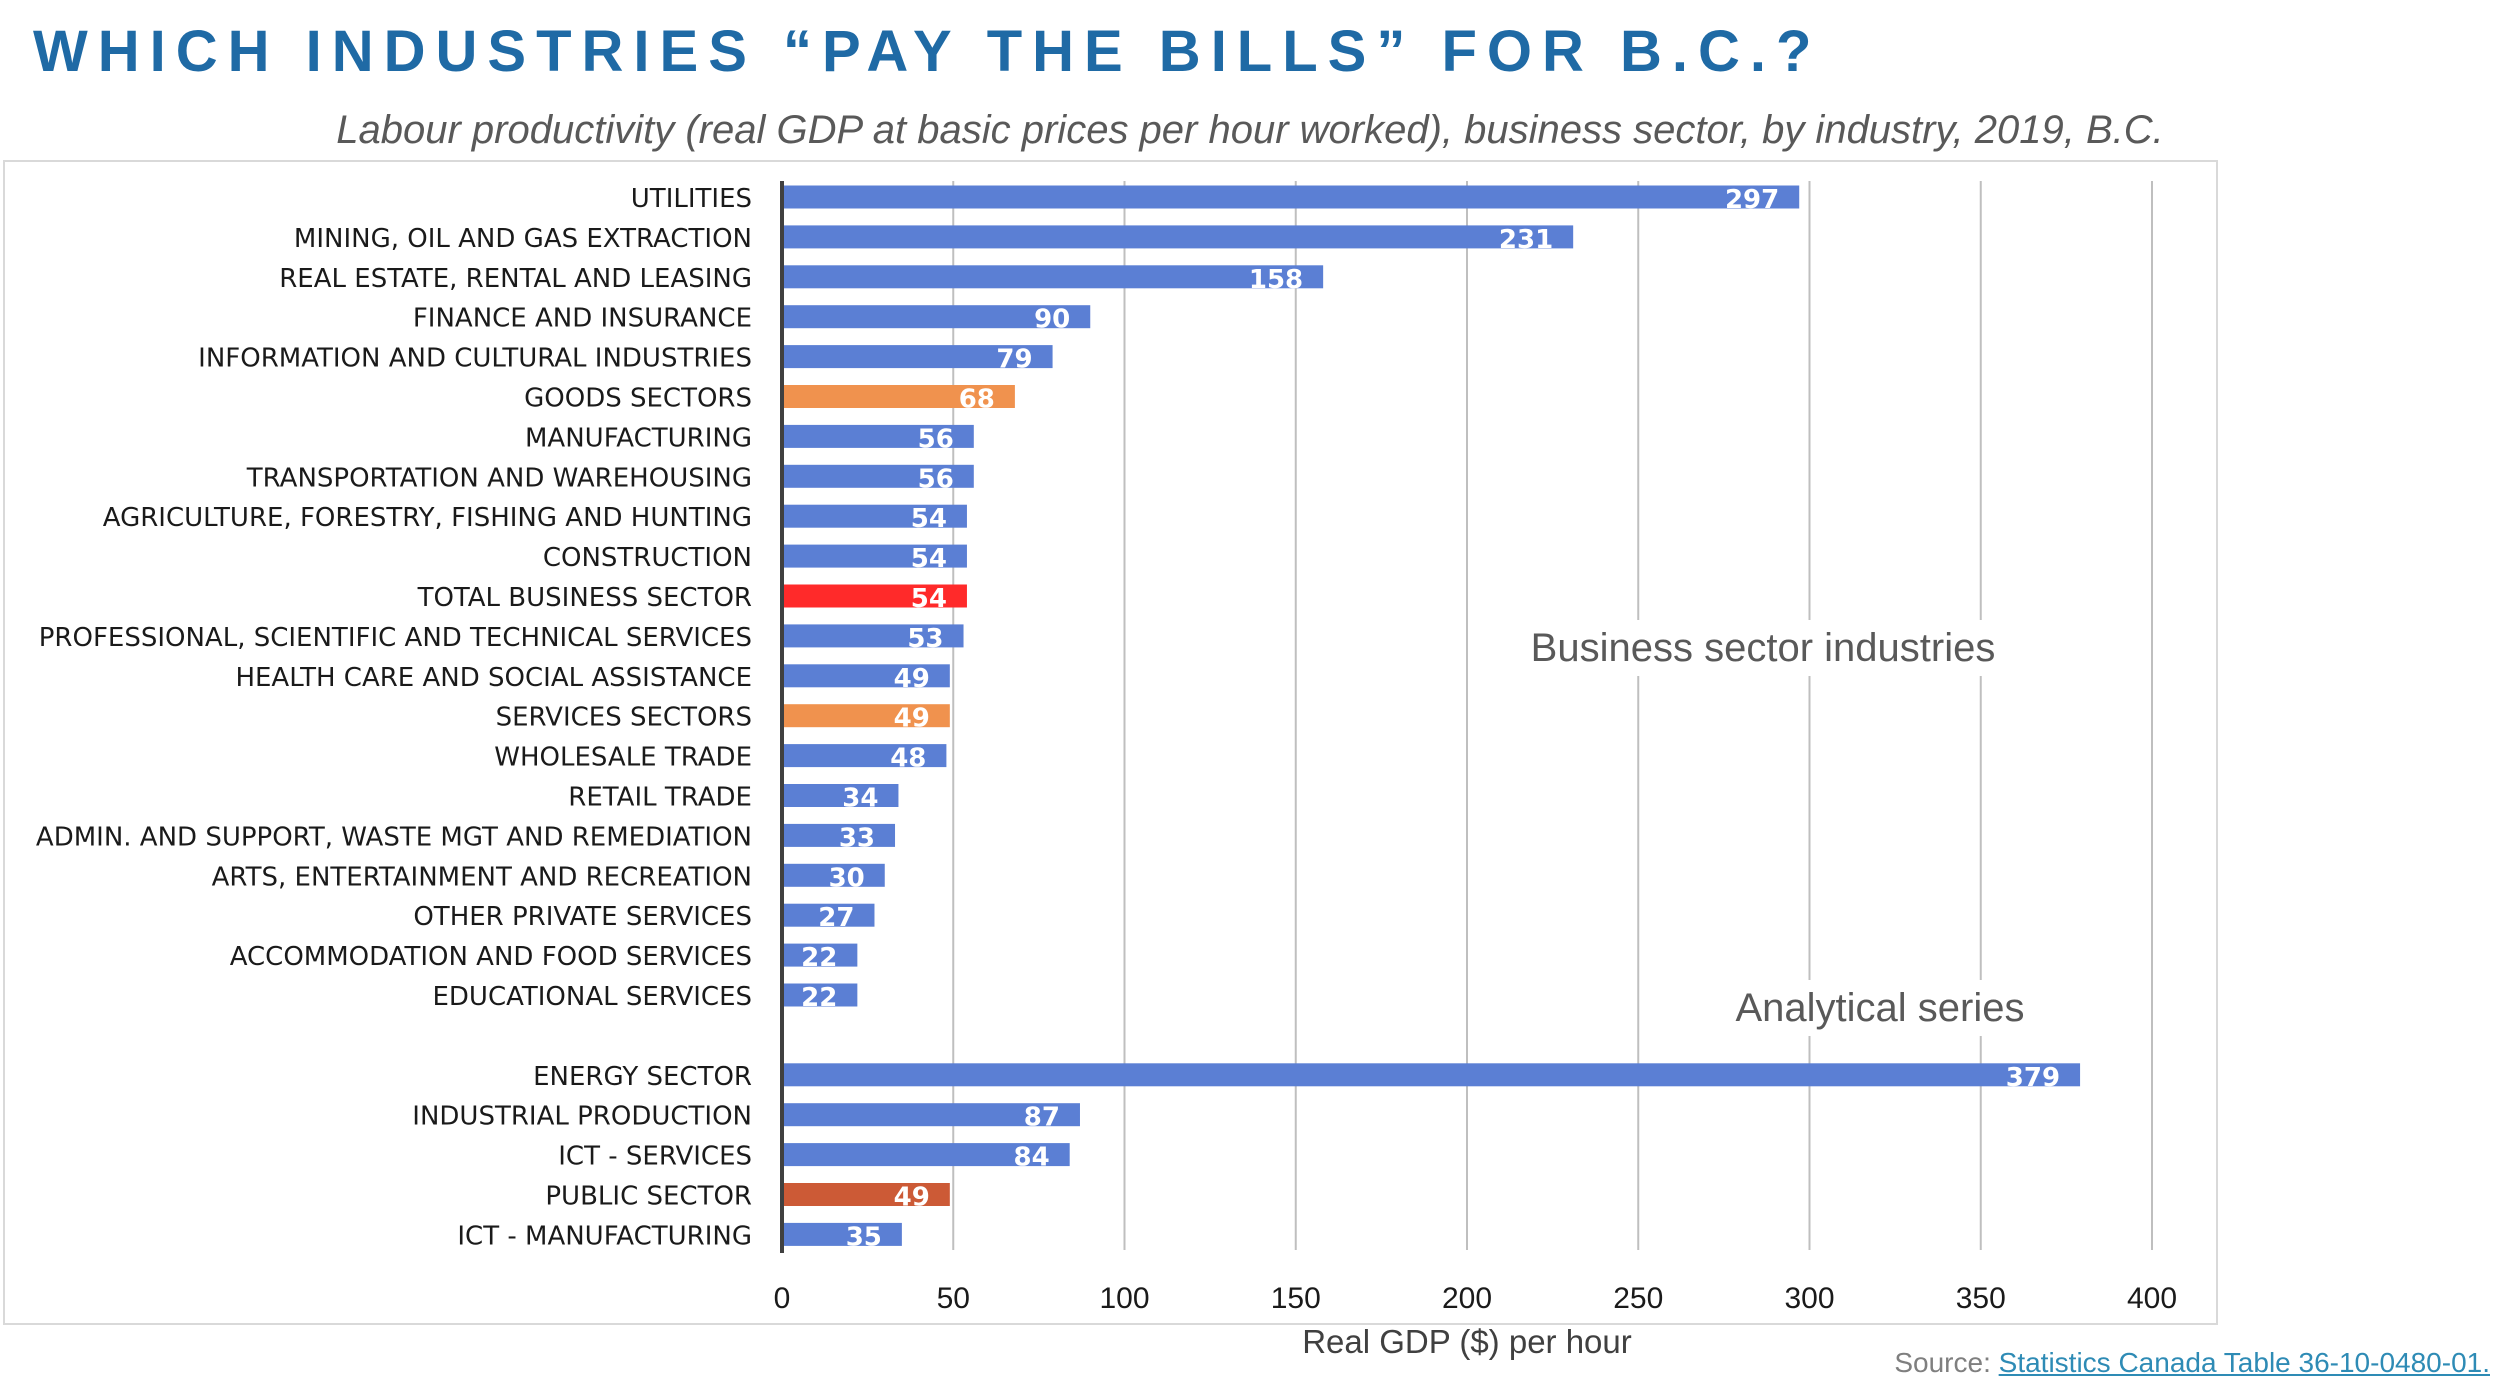  What do you see at coordinates (623, 758) in the screenshot?
I see `category-label-wholesale-trade: WHOLESALE TRADE` at bounding box center [623, 758].